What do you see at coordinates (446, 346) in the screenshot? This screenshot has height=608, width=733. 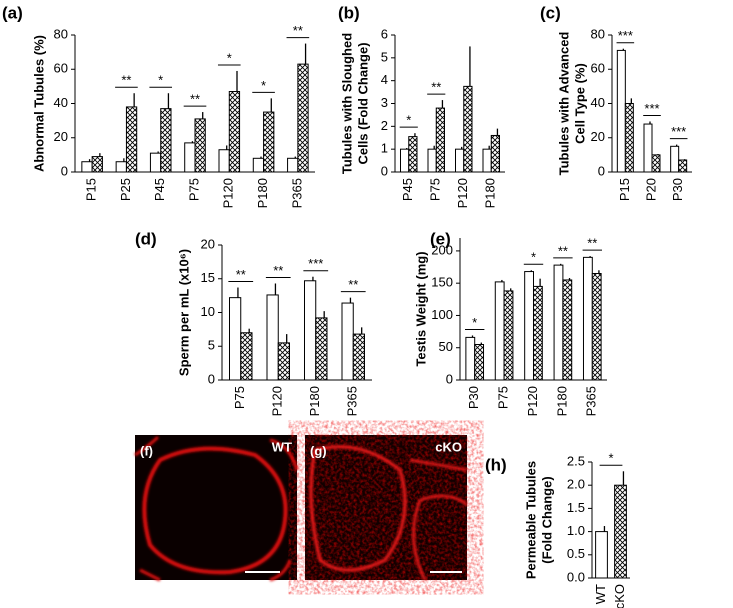 I see `y-tick-label: 50` at bounding box center [446, 346].